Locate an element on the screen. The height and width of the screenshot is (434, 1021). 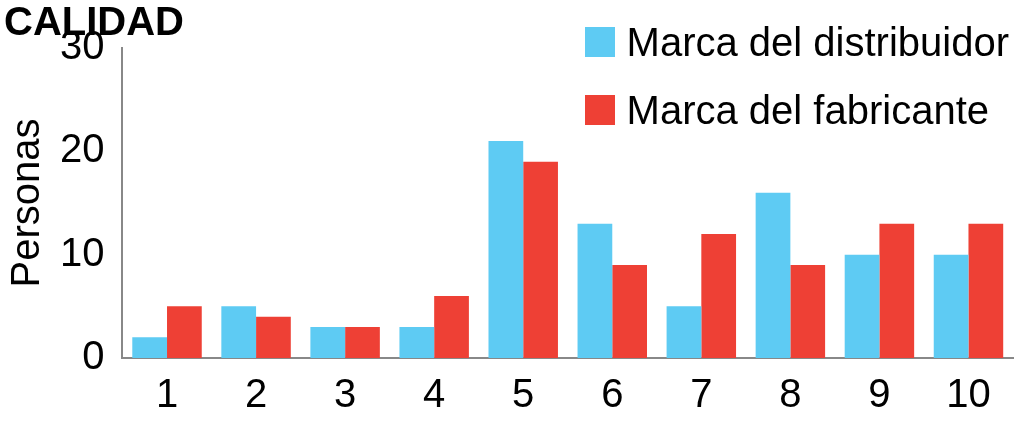
x-tick-label: 6 is located at coordinates (612, 393).